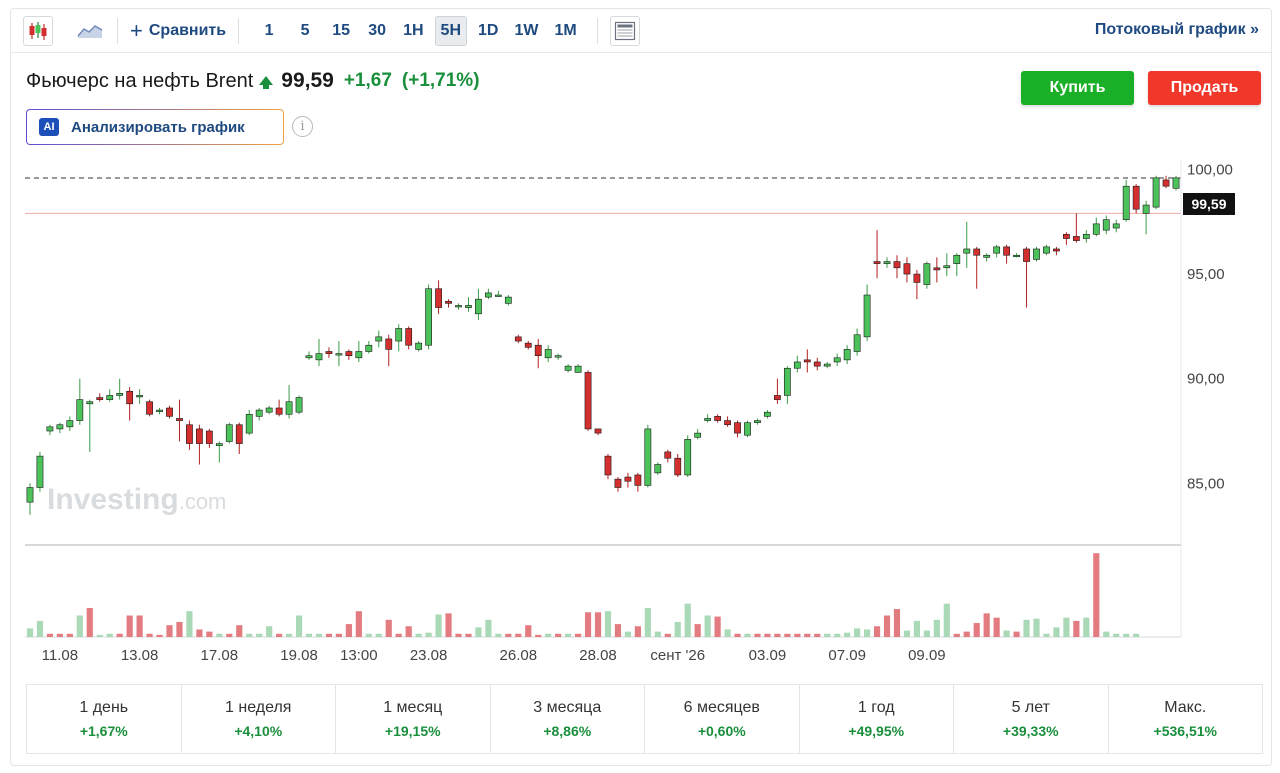 This screenshot has width=1280, height=773. What do you see at coordinates (1176, 29) in the screenshot?
I see `stream-chart-link: Потоковый график »` at bounding box center [1176, 29].